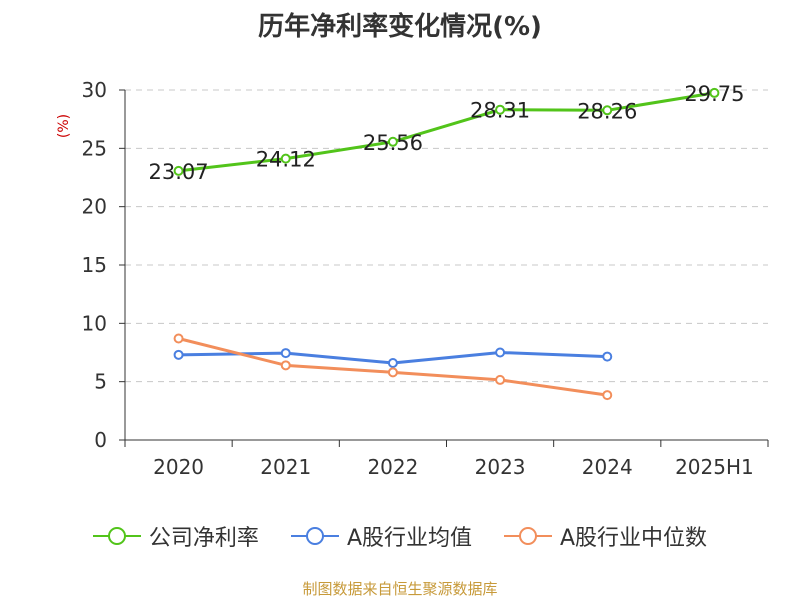 The width and height of the screenshot is (800, 600). I want to click on data-label: 28.31, so click(500, 111).